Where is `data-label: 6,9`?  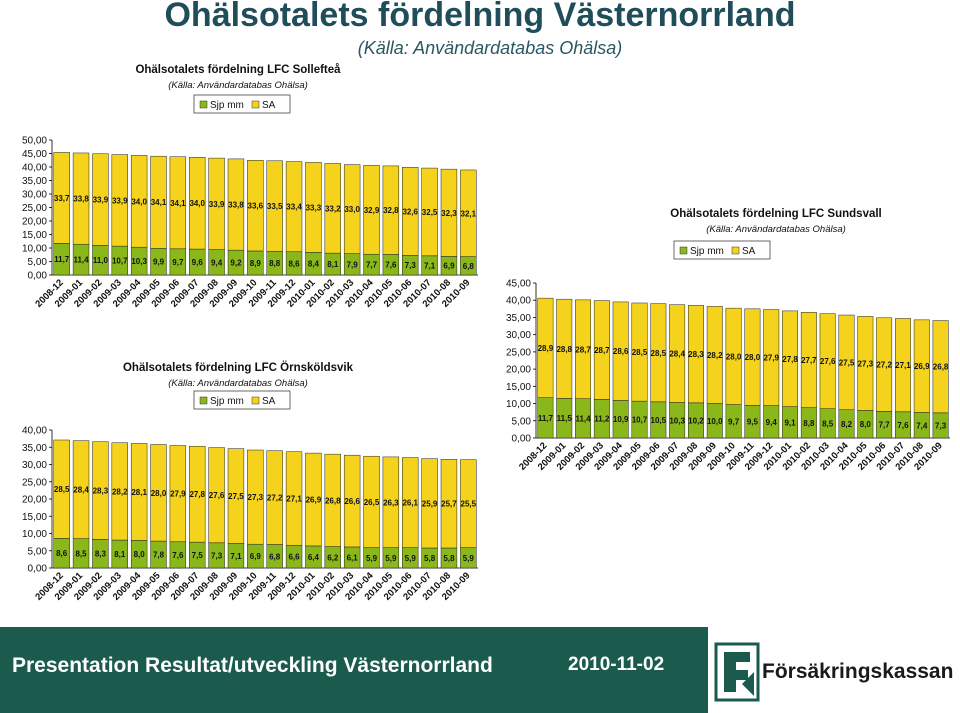 data-label: 6,9 is located at coordinates (256, 556).